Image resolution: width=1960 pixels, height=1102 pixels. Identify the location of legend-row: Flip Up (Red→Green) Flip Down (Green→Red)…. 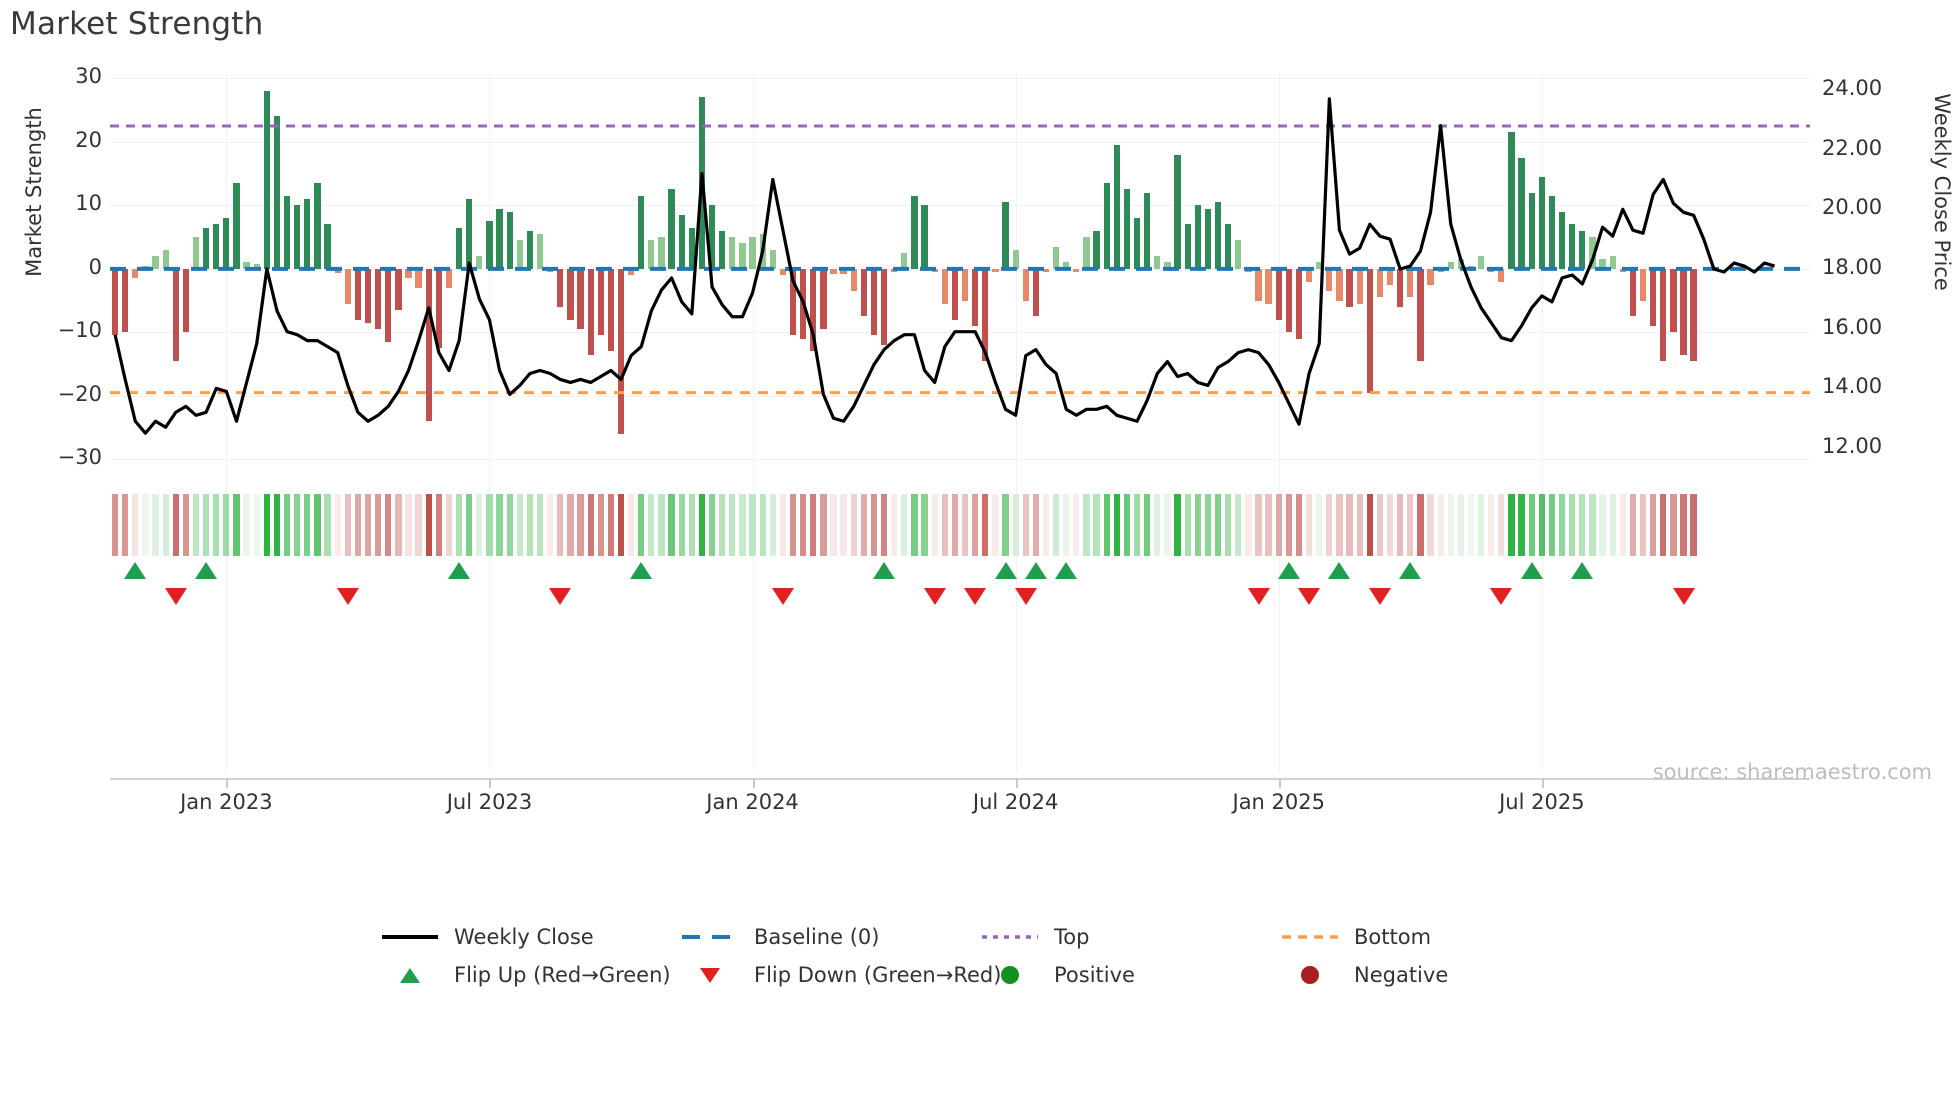
(980, 975).